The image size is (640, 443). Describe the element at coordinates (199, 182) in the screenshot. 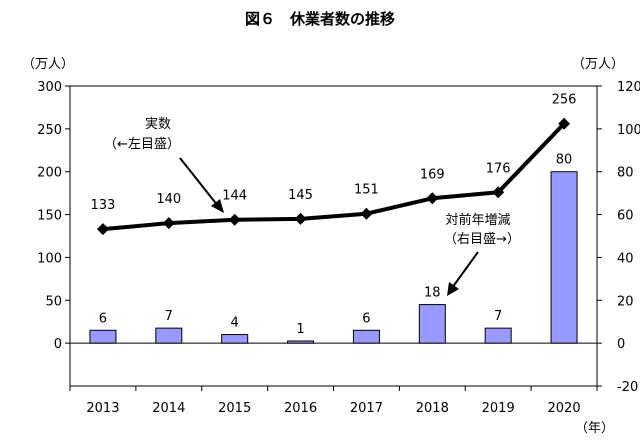

I see `line-annotation-arrow` at that location.